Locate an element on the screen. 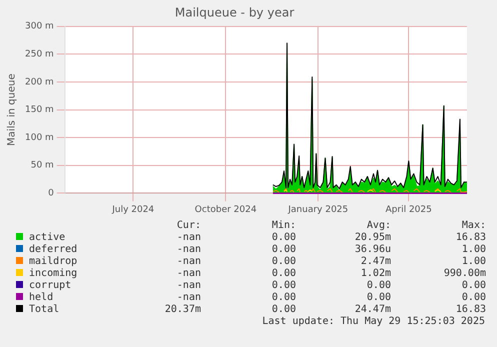  text: Min: is located at coordinates (283, 226).